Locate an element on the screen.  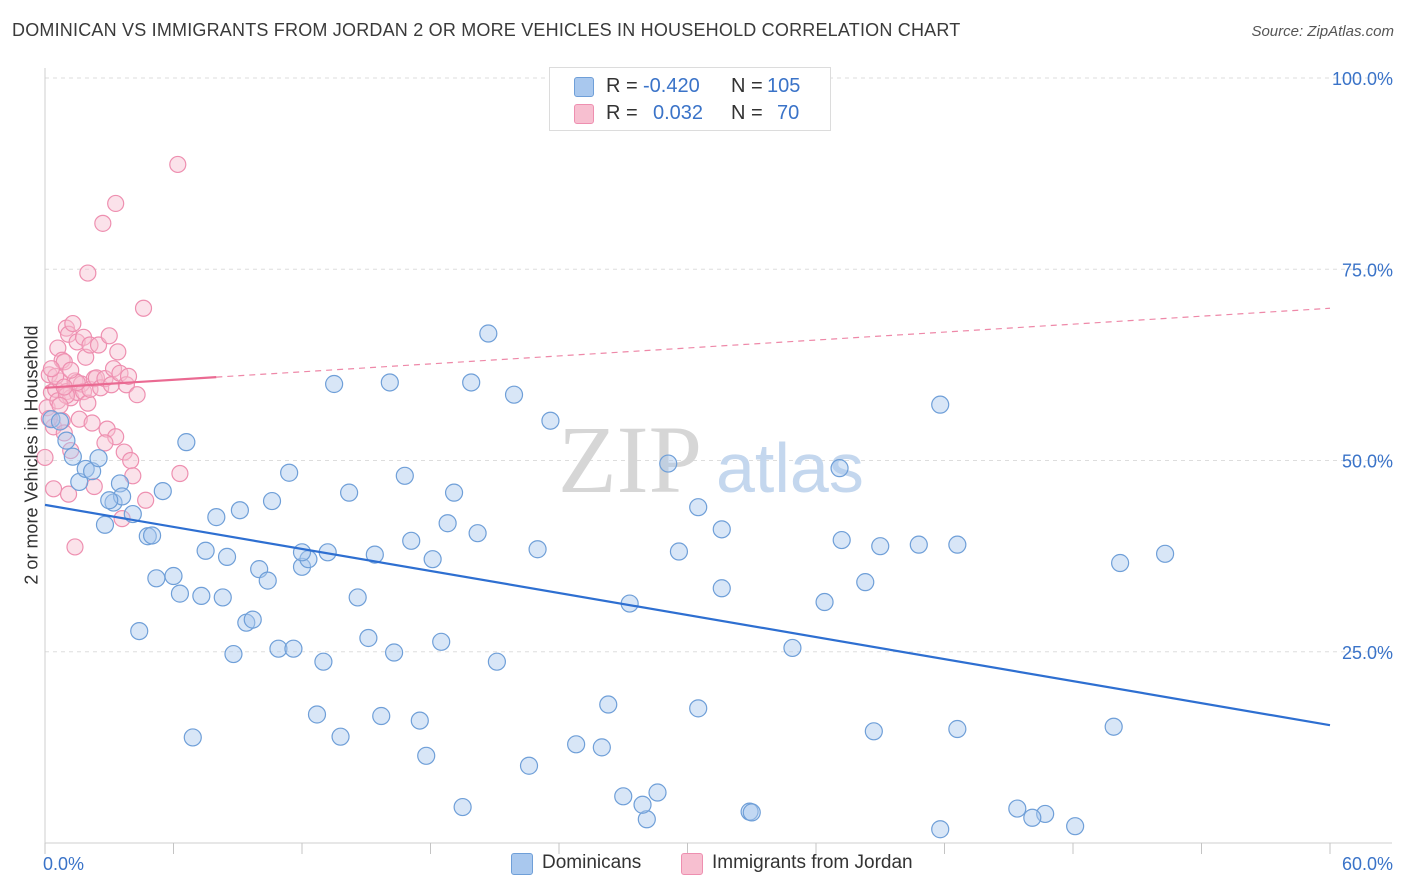
bottom-legend-label: Immigrants from Jordan is located at coordinates (812, 862).